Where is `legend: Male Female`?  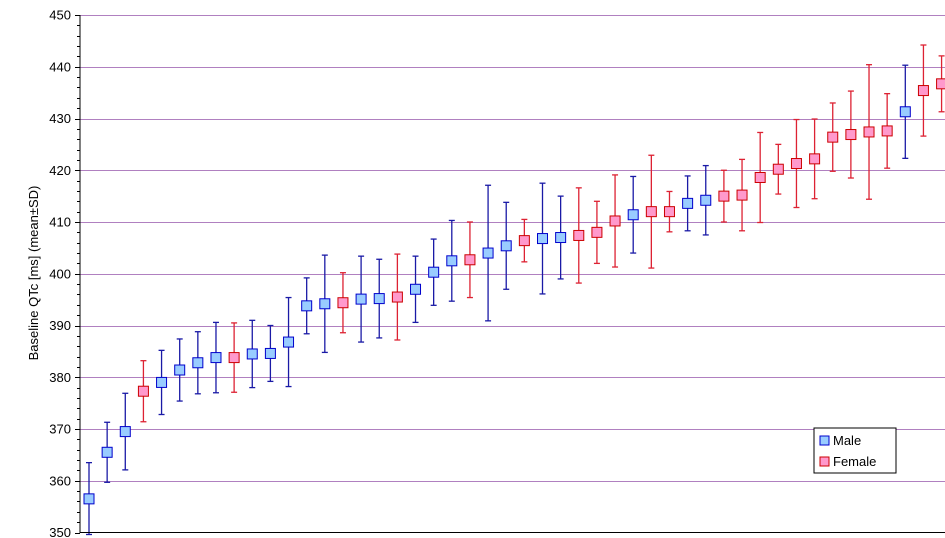
legend: Male Female is located at coordinates (855, 450).